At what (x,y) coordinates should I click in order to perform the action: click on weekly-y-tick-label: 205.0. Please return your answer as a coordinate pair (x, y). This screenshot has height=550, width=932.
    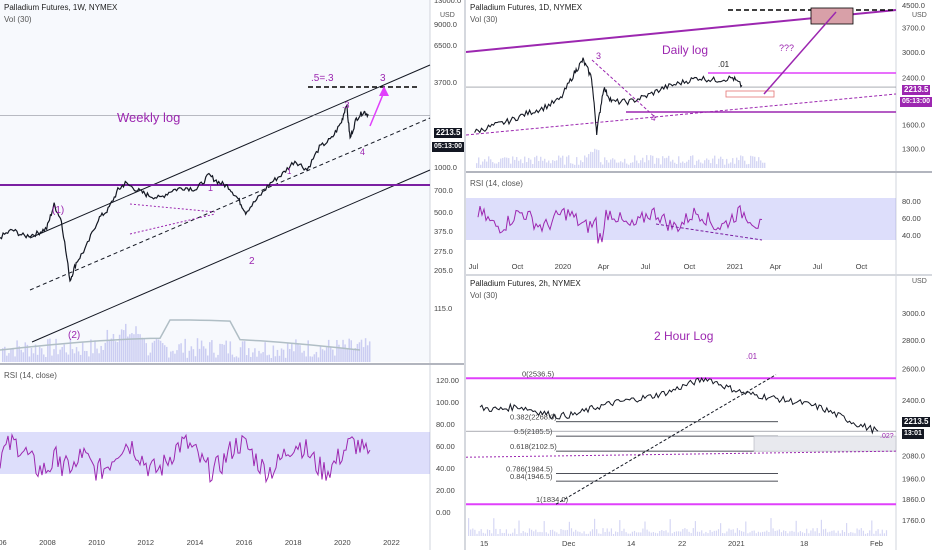
    Looking at the image, I should click on (443, 270).